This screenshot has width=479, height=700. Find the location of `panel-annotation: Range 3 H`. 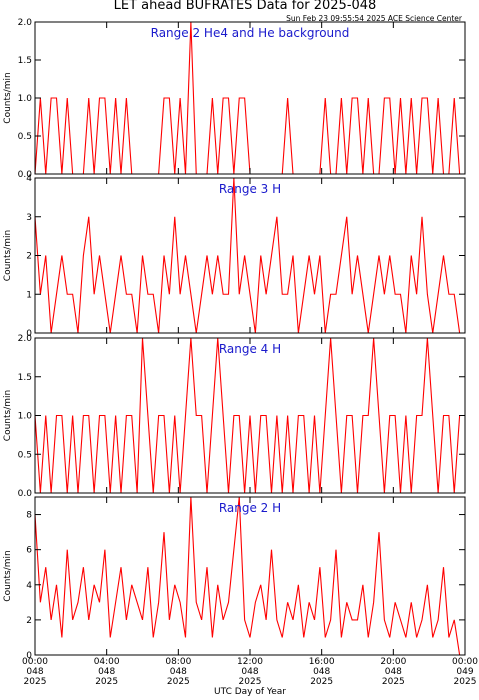

panel-annotation: Range 3 H is located at coordinates (250, 189).